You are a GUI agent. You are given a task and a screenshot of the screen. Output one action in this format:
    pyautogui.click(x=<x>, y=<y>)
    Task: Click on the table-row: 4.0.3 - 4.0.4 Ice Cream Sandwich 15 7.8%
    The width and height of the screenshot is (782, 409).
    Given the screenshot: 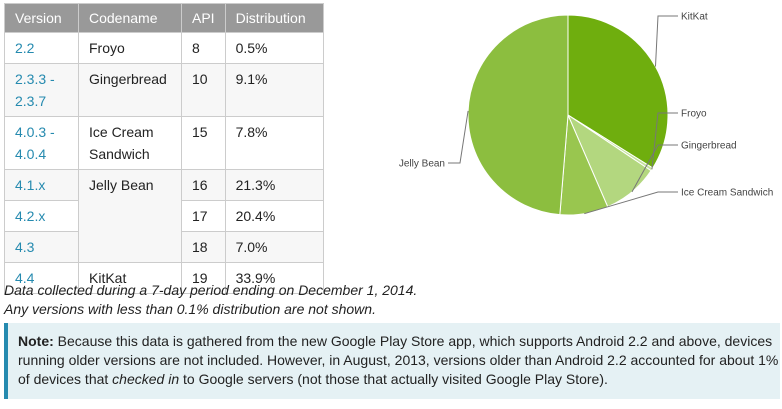 What is the action you would take?
    pyautogui.click(x=164, y=143)
    